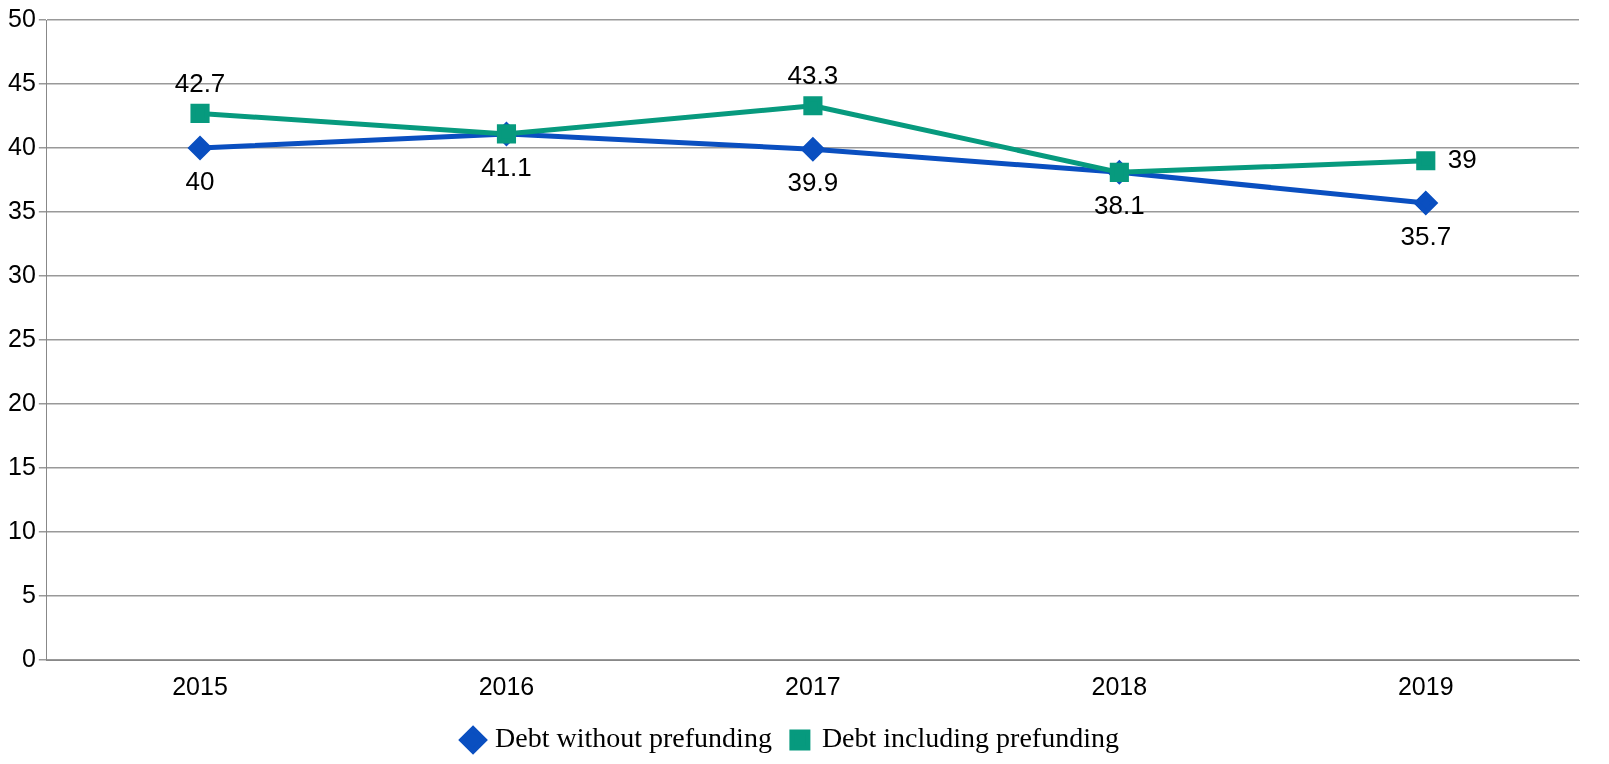 This screenshot has width=1609, height=764. I want to click on y-tick-label: 35, so click(22, 209).